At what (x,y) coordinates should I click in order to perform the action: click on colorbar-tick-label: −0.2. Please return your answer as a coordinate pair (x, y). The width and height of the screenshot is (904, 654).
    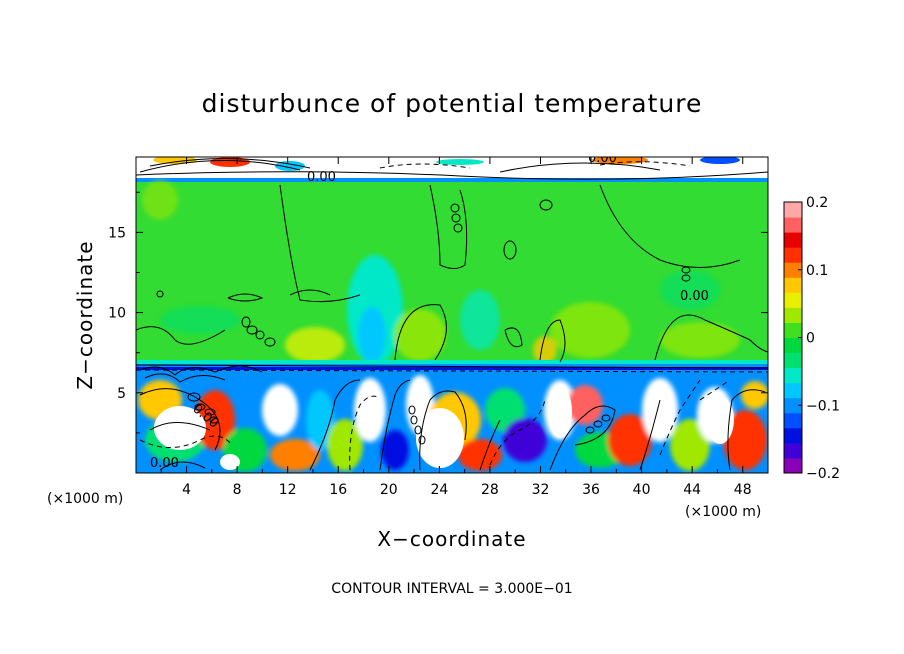
    Looking at the image, I should click on (823, 474).